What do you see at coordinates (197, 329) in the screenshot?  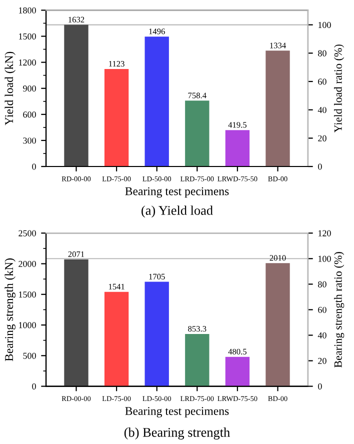 I see `data-label: 853.3` at bounding box center [197, 329].